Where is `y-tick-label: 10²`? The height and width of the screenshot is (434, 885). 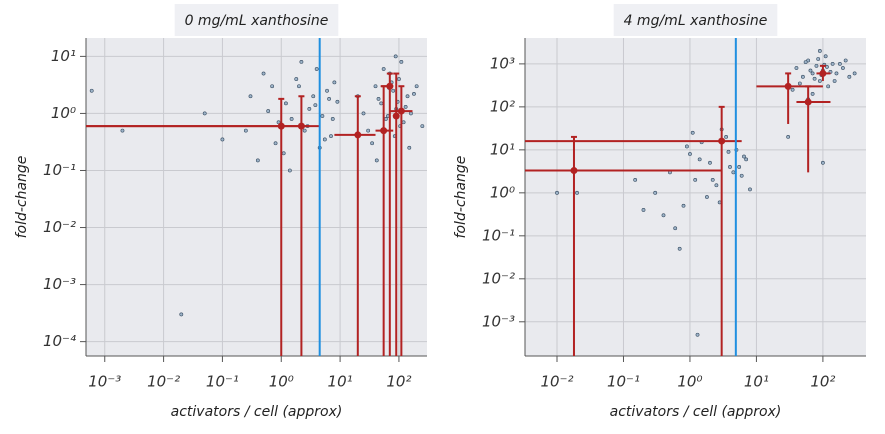
y-tick-label: 10² is located at coordinates (502, 106).